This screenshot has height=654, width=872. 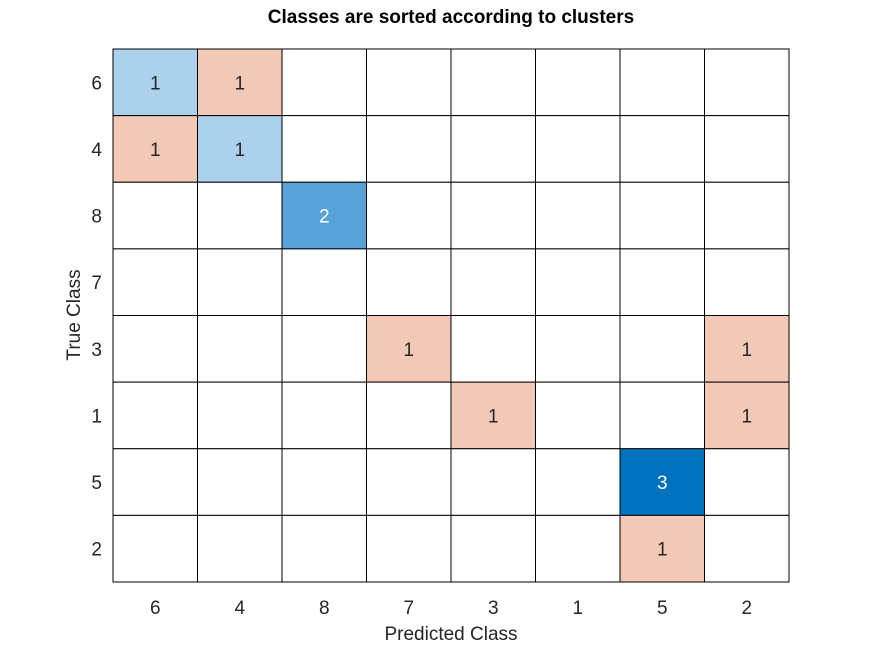 What do you see at coordinates (96, 217) in the screenshot?
I see `y-tick-label: 8` at bounding box center [96, 217].